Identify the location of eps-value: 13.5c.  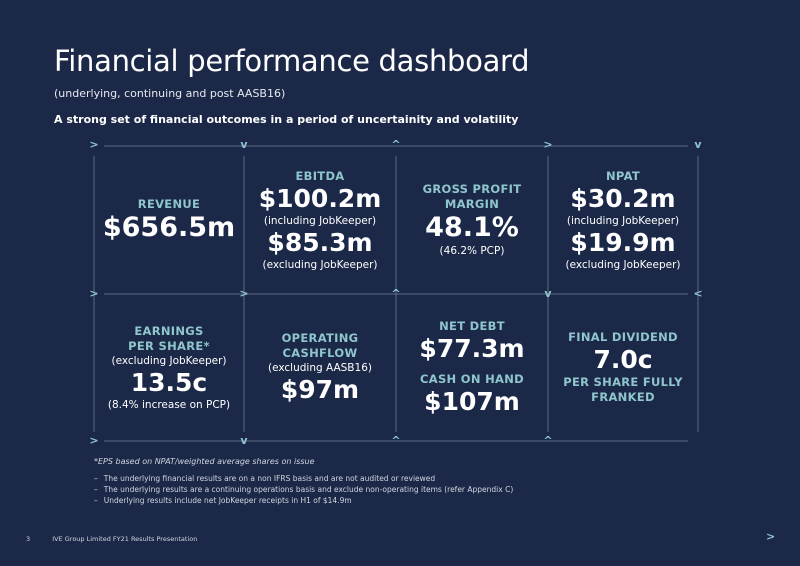
(169, 382).